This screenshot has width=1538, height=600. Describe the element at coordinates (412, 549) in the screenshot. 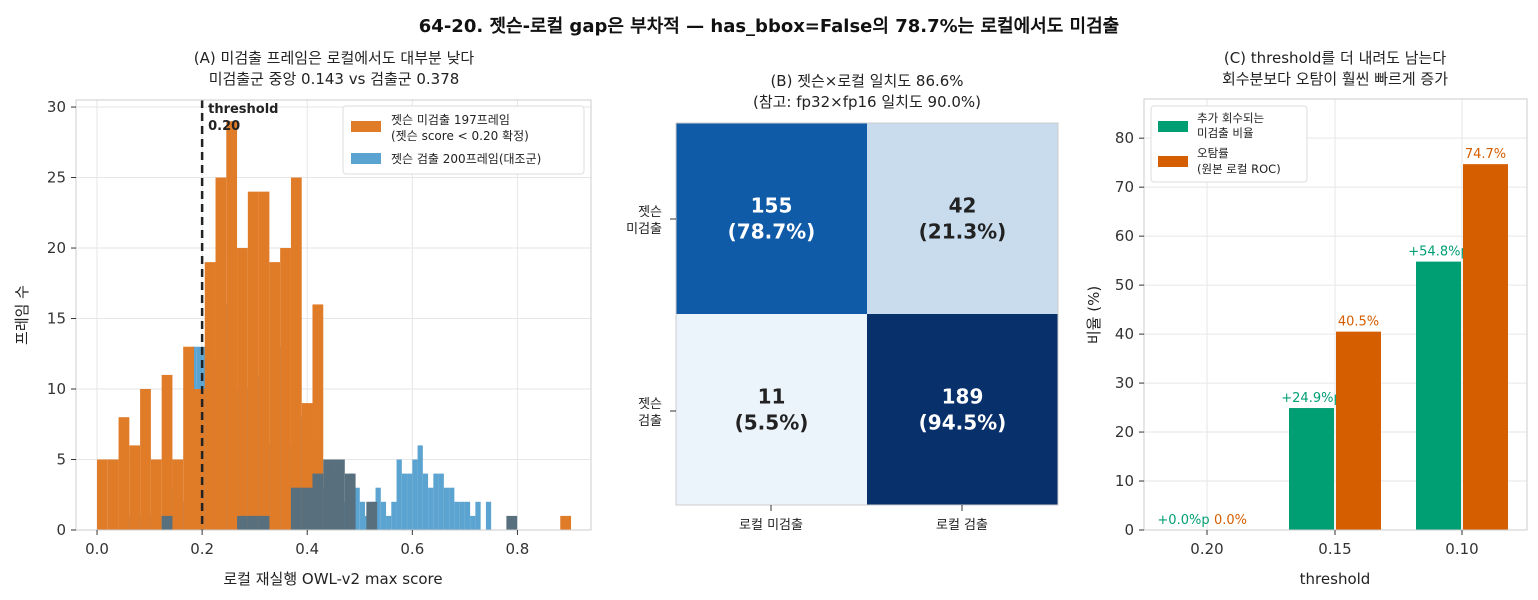

I see `panel-a-xtick-label: 0.6` at that location.